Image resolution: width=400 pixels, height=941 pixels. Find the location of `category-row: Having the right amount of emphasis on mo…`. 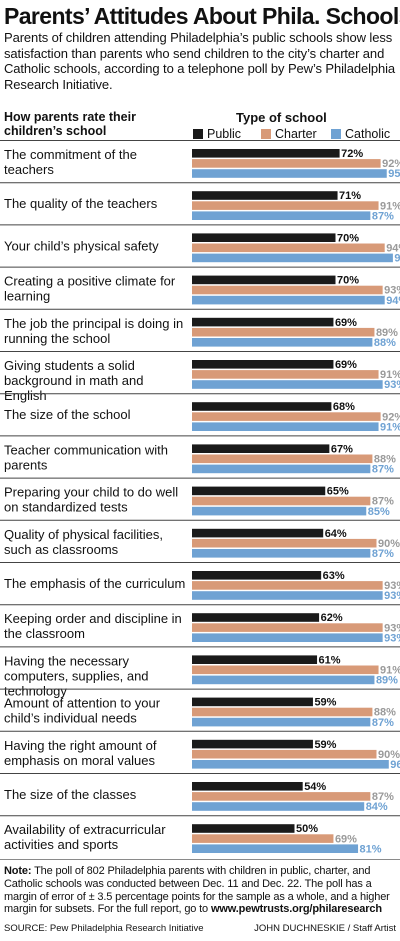

category-row: Having the right amount of emphasis on mo… is located at coordinates (200, 750).